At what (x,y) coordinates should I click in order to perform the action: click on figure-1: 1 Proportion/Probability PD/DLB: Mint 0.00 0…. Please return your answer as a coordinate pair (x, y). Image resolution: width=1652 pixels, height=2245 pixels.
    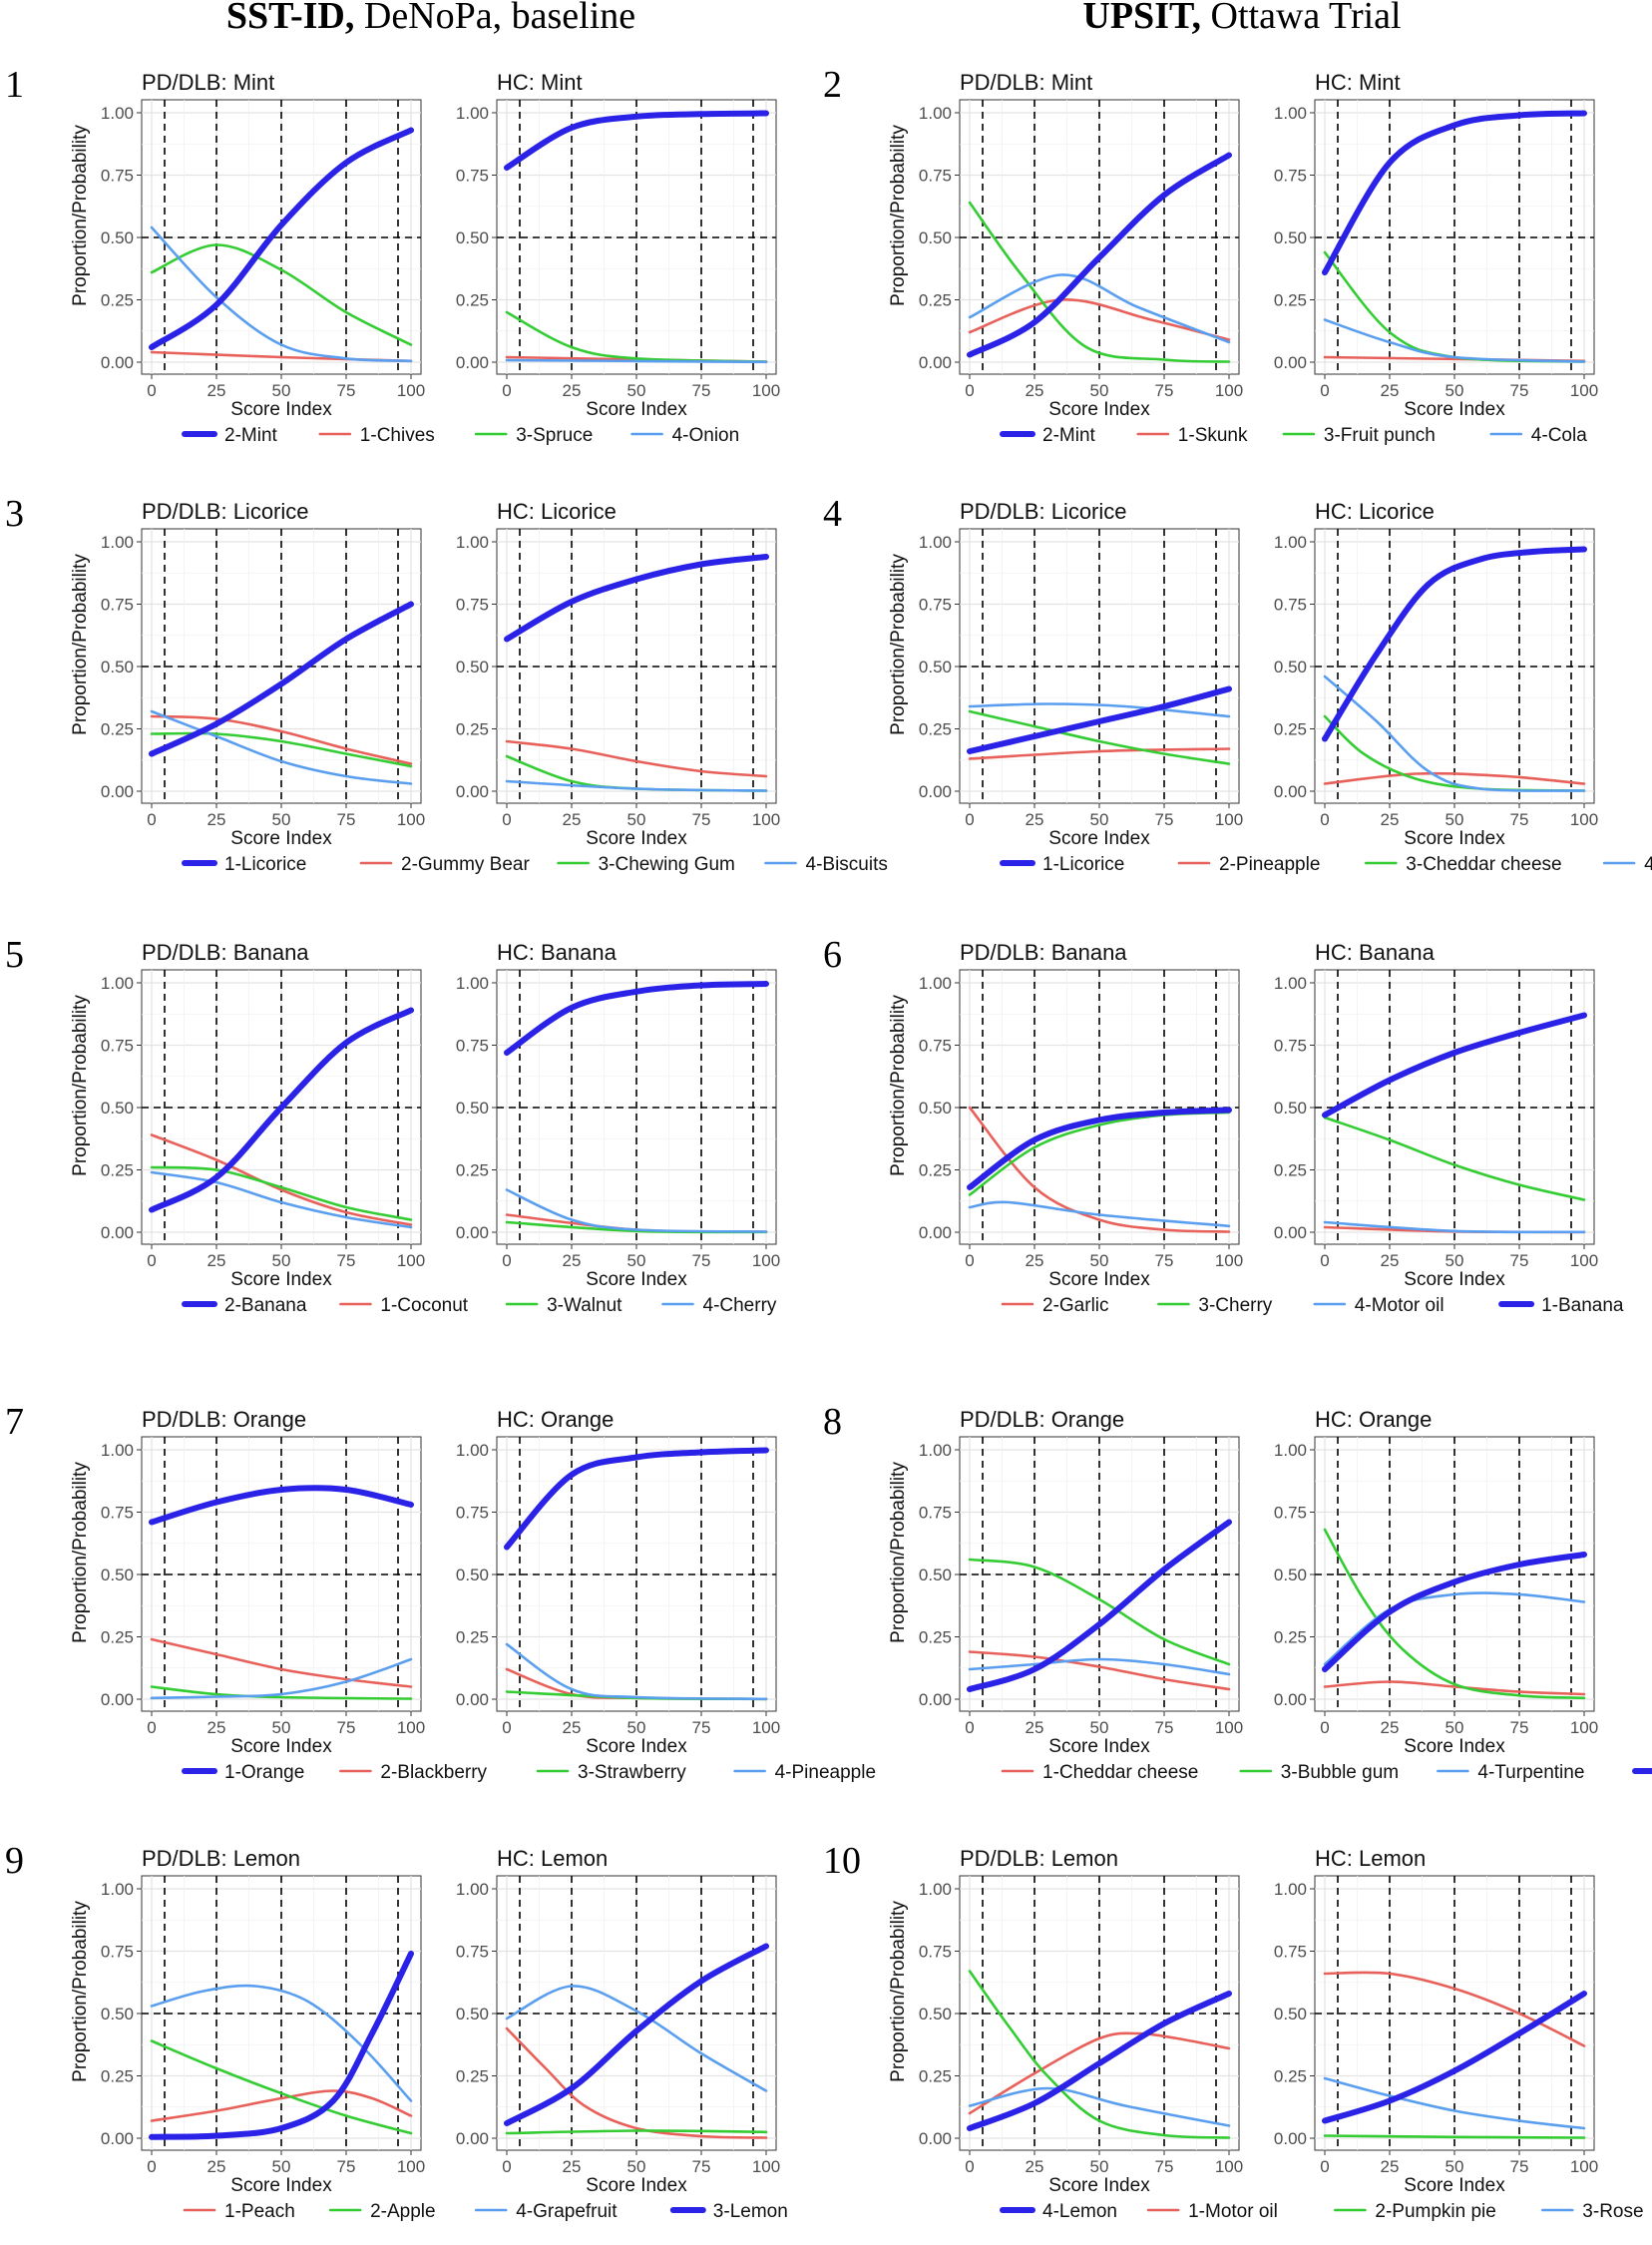
    Looking at the image, I should click on (392, 255).